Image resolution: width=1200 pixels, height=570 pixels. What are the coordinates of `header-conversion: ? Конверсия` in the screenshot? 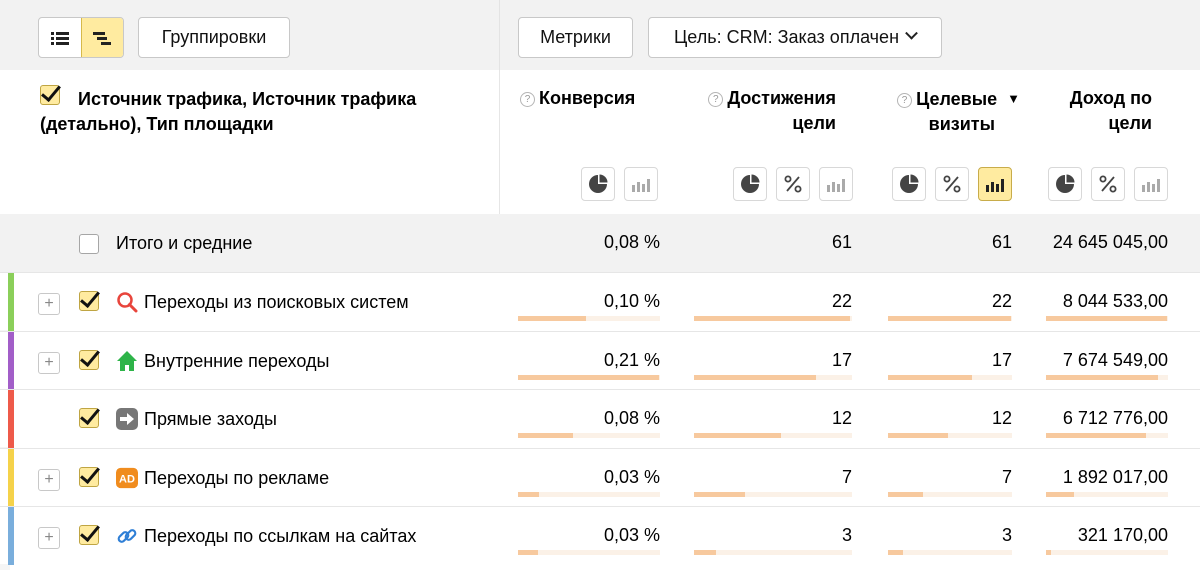 It's located at (585, 98).